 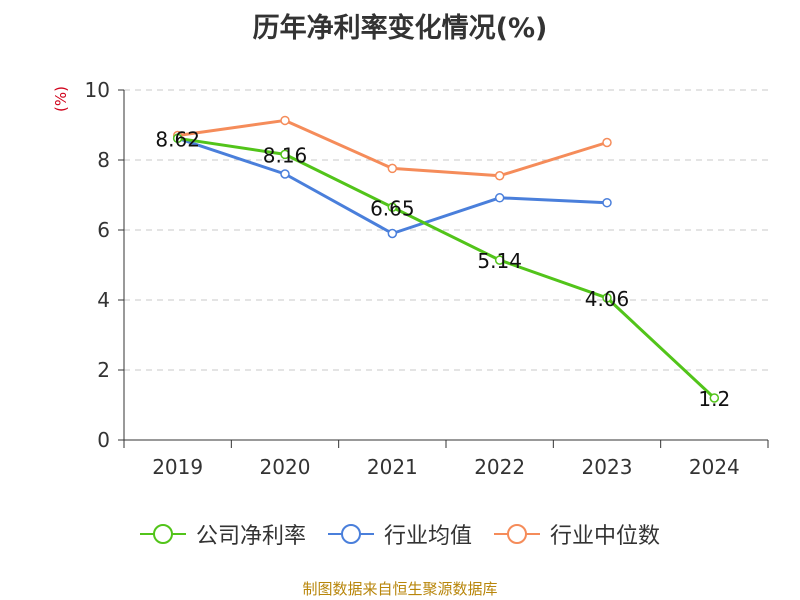 What do you see at coordinates (103, 160) in the screenshot?
I see `y-tick-label: 8` at bounding box center [103, 160].